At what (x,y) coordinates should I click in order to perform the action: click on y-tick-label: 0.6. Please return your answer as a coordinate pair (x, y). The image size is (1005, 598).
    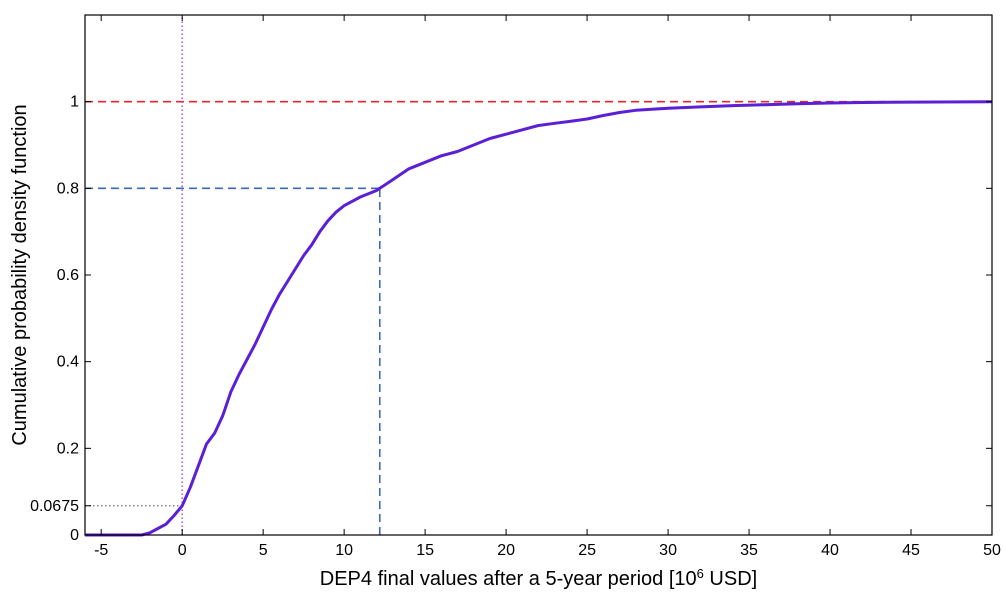
    Looking at the image, I should click on (68, 275).